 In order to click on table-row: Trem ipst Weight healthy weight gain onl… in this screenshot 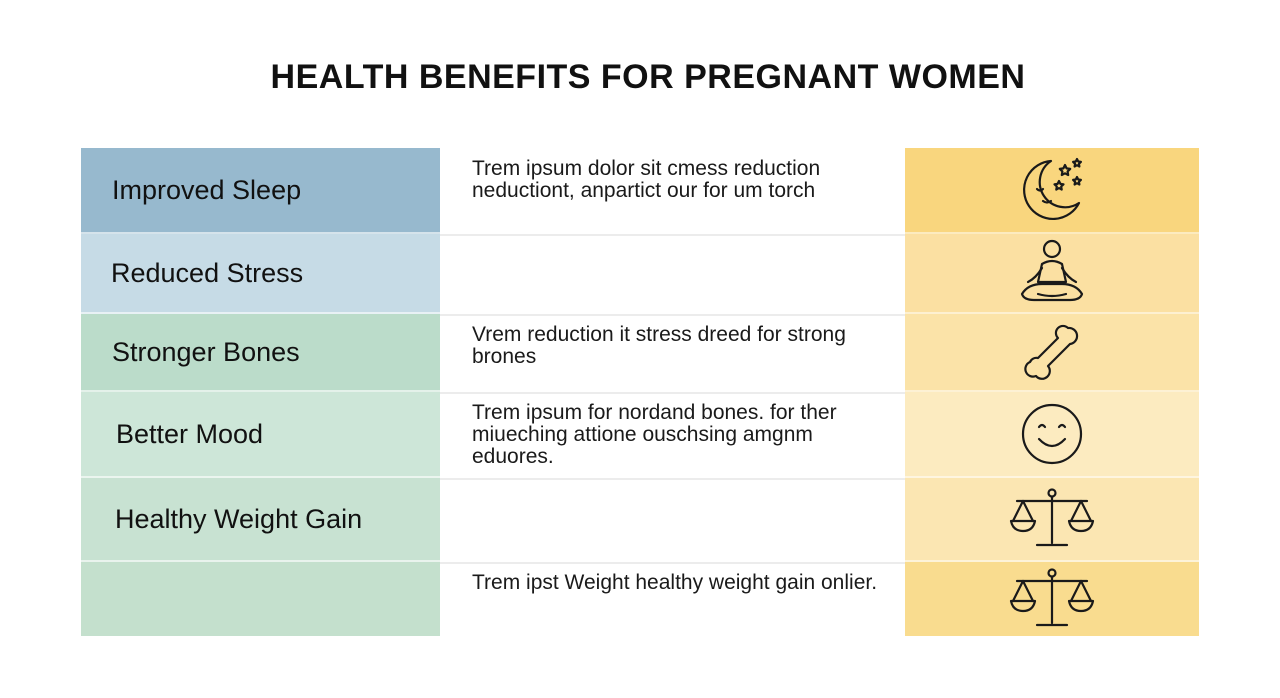, I will do `click(640, 599)`.